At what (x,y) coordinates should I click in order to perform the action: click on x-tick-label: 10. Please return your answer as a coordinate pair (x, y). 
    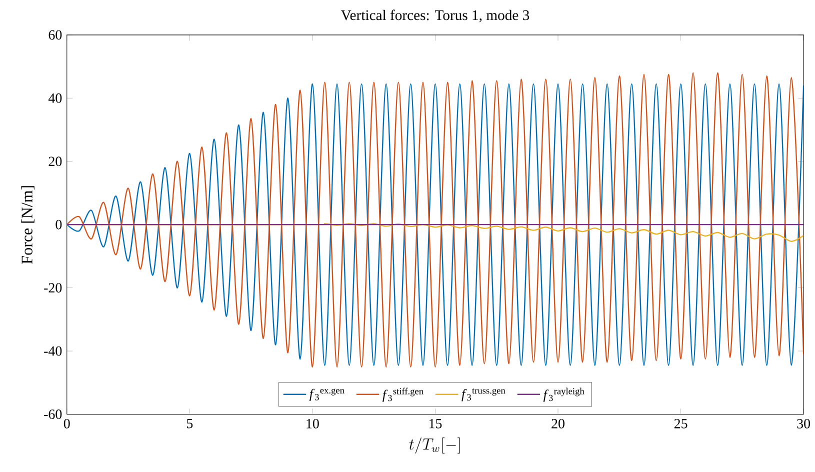
    Looking at the image, I should click on (312, 423).